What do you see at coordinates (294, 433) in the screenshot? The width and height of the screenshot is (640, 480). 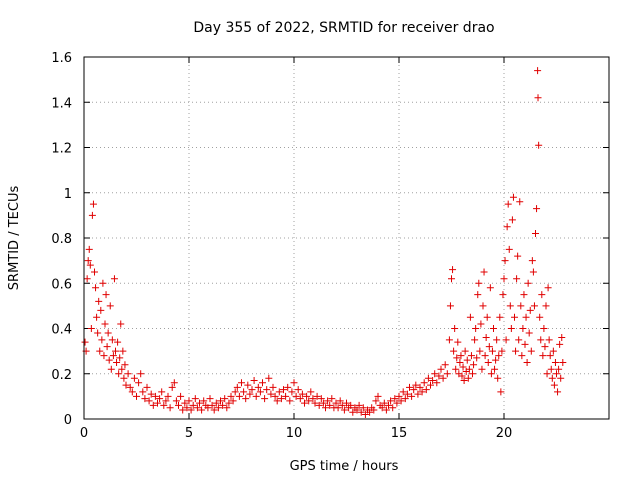 I see `x-tick-label: 10` at bounding box center [294, 433].